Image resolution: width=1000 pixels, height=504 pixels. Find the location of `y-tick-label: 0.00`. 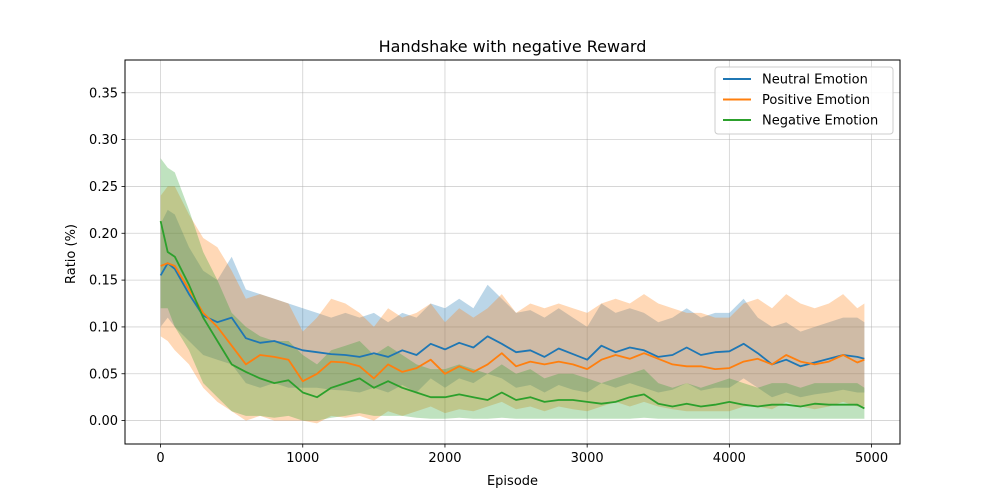

y-tick-label: 0.00 is located at coordinates (103, 421).